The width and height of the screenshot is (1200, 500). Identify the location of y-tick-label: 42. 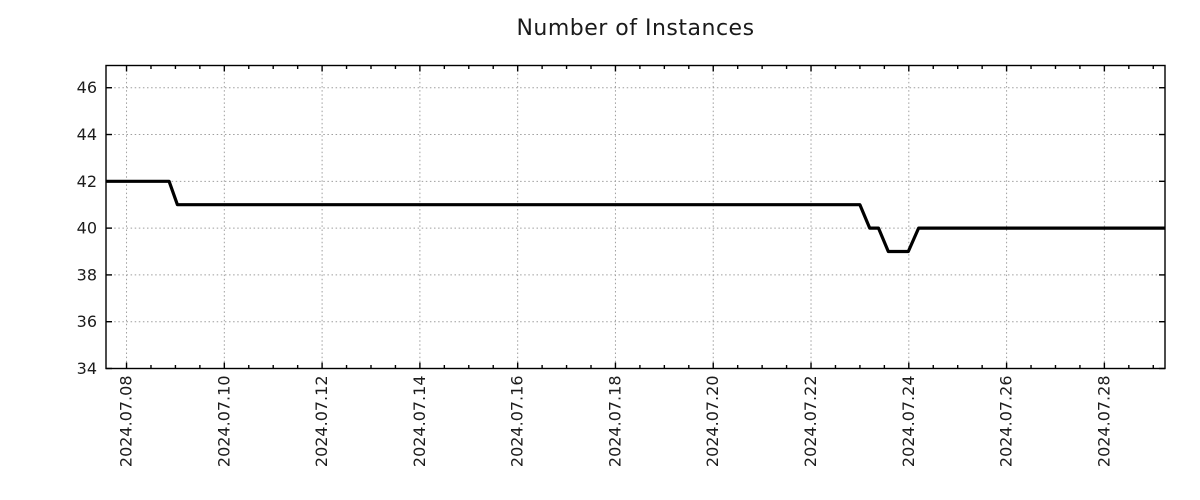
(87, 181).